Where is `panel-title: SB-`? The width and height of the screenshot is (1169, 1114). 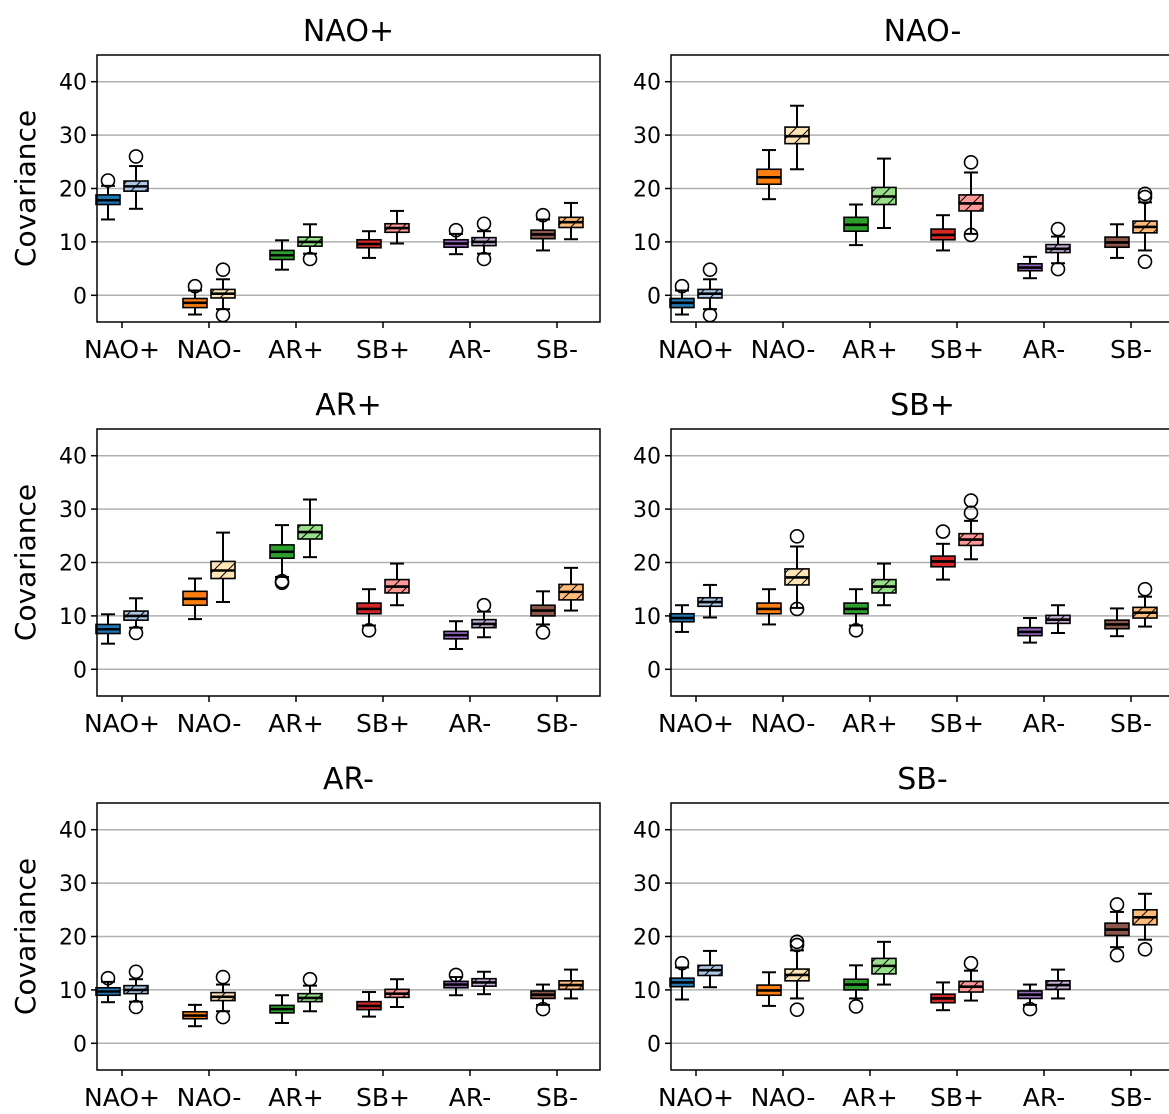 panel-title: SB- is located at coordinates (922, 779).